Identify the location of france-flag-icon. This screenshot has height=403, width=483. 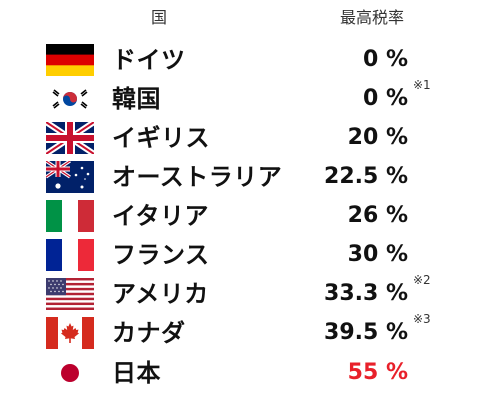
(70, 255).